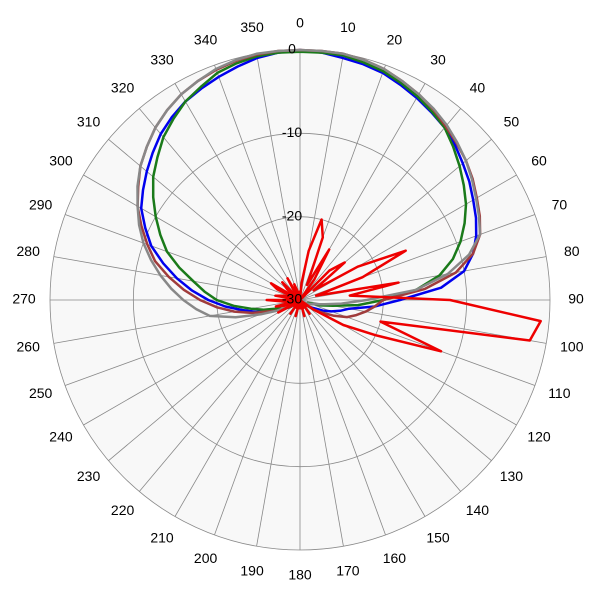 The height and width of the screenshot is (605, 600). Describe the element at coordinates (162, 538) in the screenshot. I see `angle-tick-label: 210` at that location.